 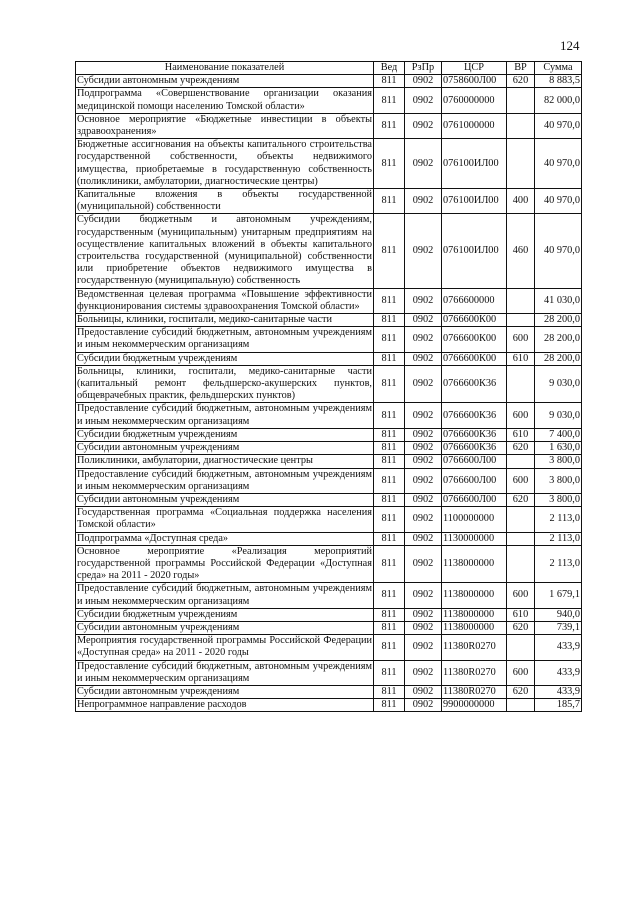 I want to click on header-sum: Сумма, so click(x=558, y=68).